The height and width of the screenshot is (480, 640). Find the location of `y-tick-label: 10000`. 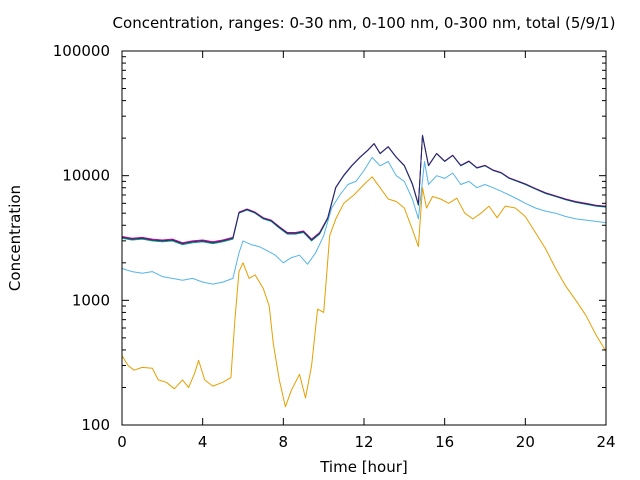

y-tick-label: 10000 is located at coordinates (86, 176).